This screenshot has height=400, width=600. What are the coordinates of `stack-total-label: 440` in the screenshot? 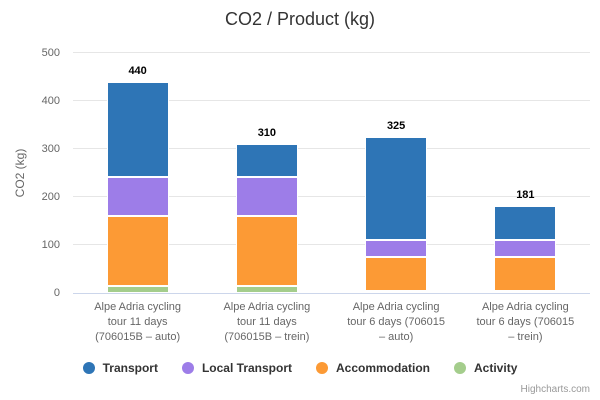 It's located at (137, 70).